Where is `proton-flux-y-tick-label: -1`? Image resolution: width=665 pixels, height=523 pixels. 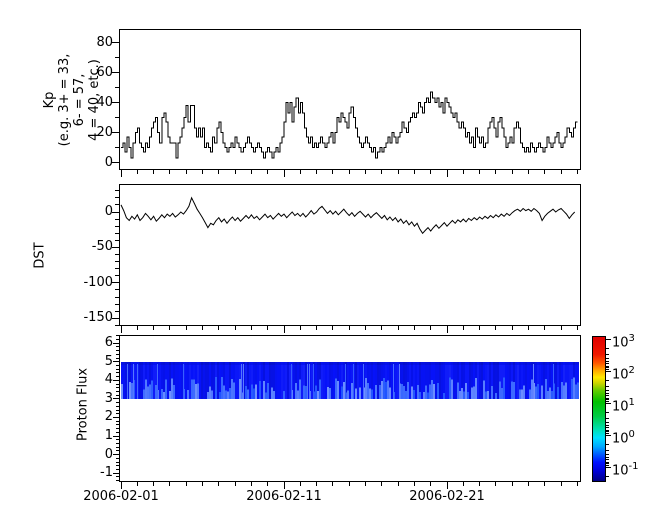 proton-flux-y-tick-label: -1 is located at coordinates (106, 473).